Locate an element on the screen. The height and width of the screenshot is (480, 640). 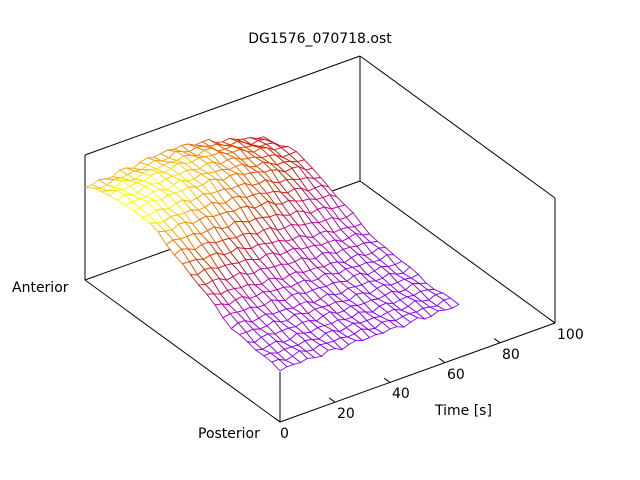
x-tick-label: 100 is located at coordinates (570, 335).